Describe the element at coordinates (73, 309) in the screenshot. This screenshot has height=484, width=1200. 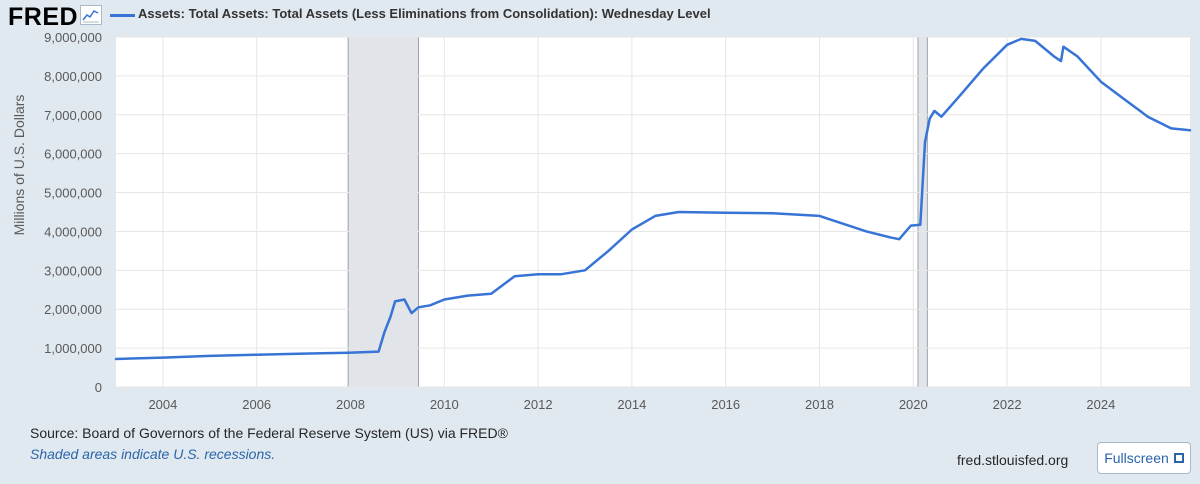
I see `y-tick-label: 2,000,000` at that location.